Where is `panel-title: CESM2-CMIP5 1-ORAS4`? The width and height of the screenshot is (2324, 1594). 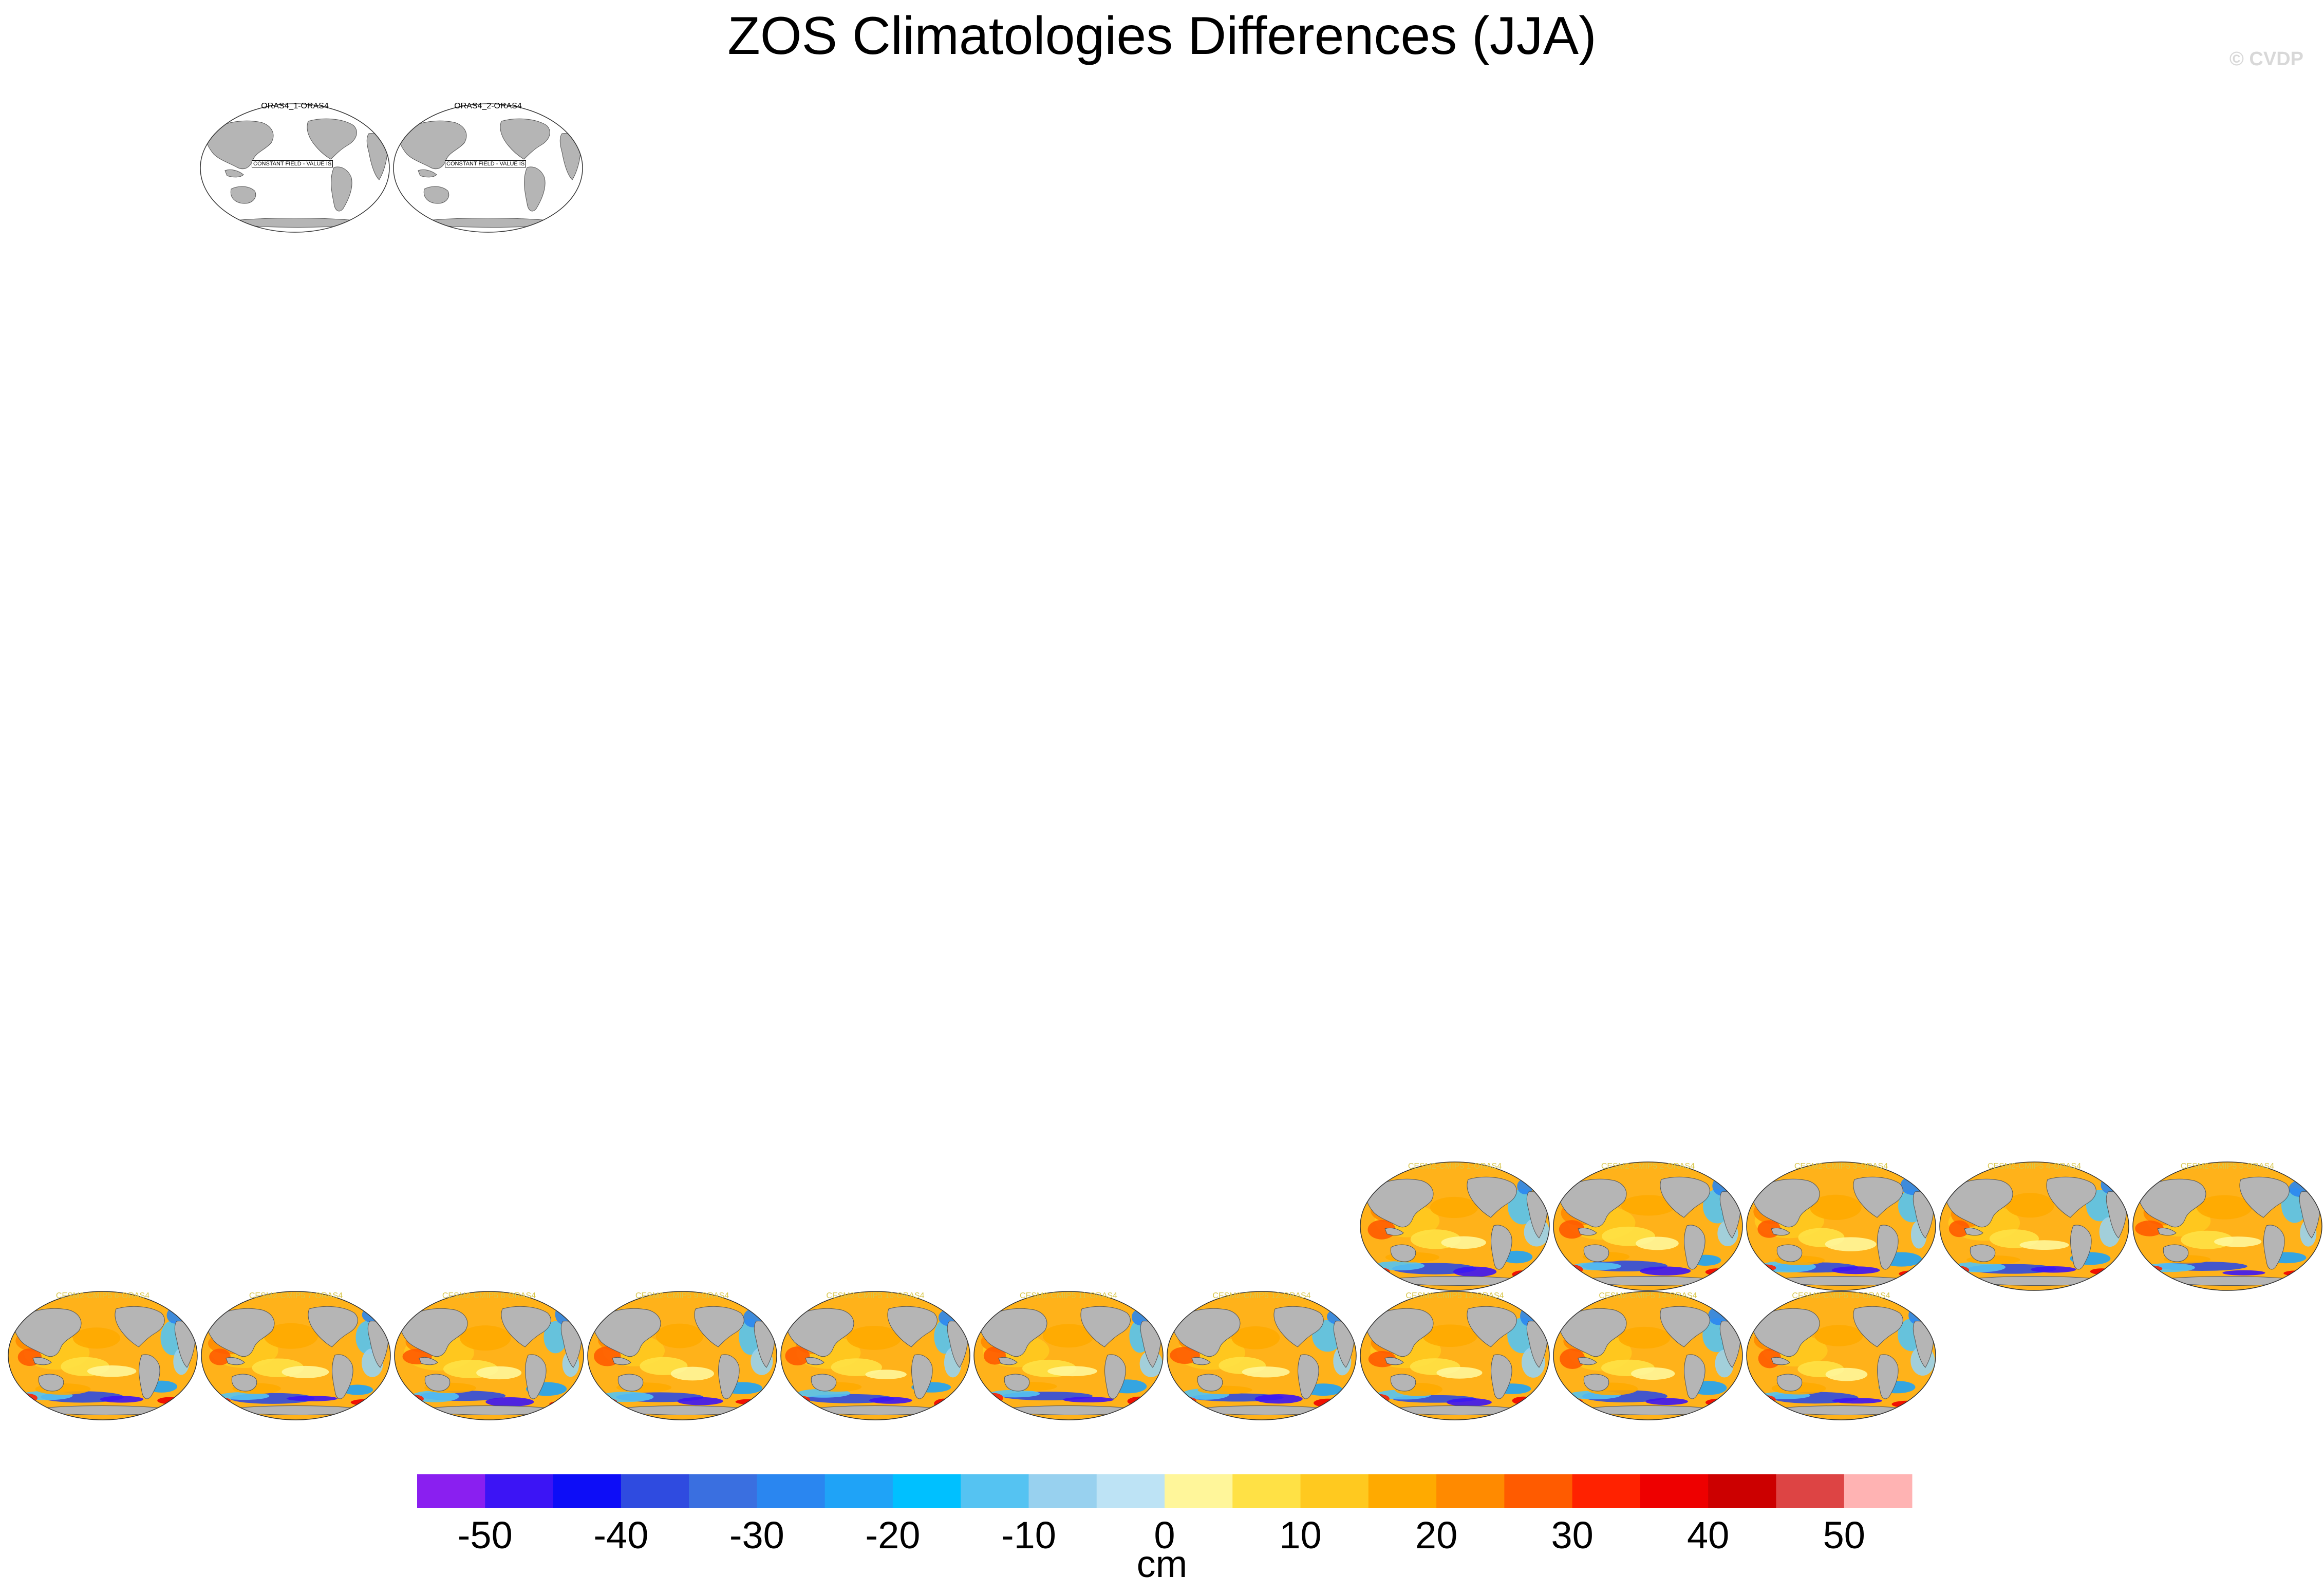 panel-title: CESM2-CMIP5 1-ORAS4 is located at coordinates (1455, 1166).